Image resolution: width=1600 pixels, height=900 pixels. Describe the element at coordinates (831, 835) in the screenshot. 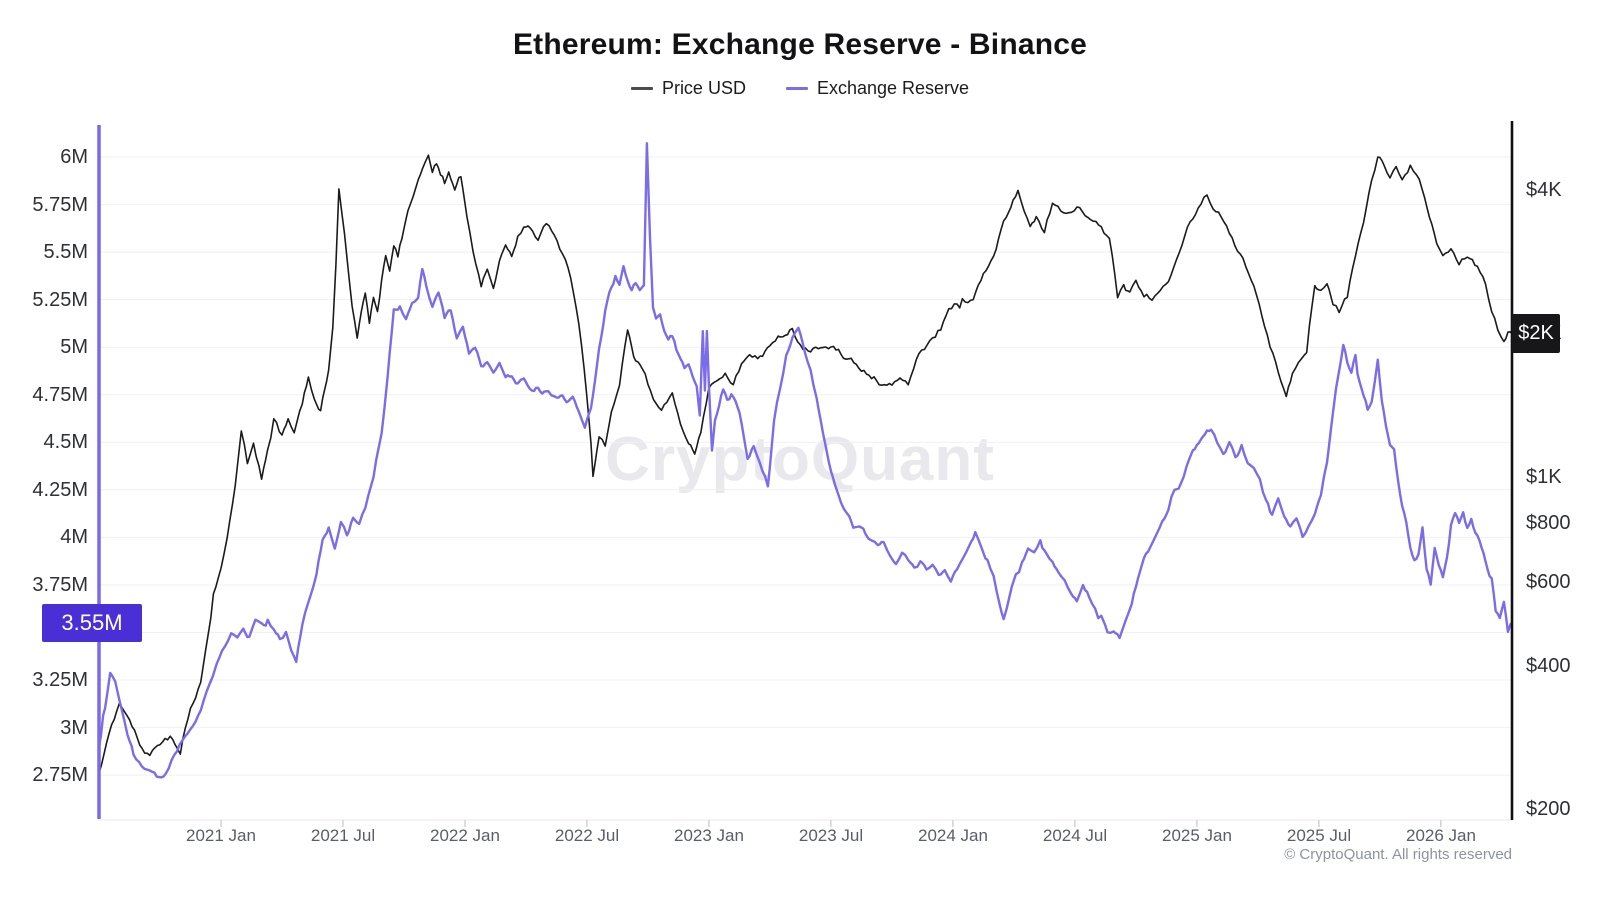

I see `x-axis-label: 2023 Jul` at that location.